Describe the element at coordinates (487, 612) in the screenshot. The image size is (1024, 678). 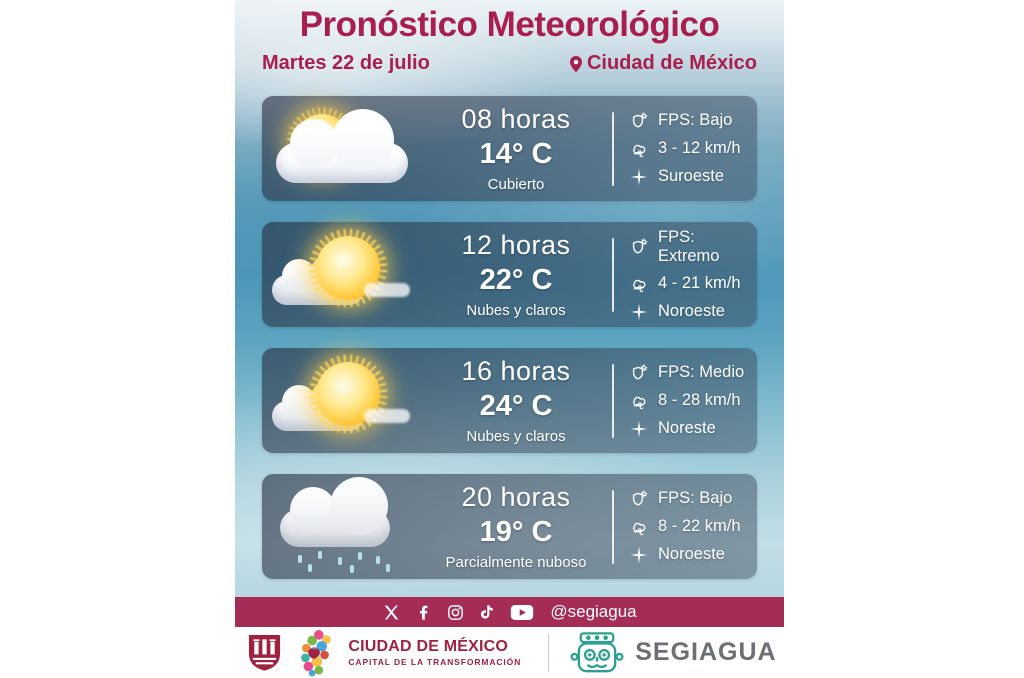
I see `tiktok-icon` at that location.